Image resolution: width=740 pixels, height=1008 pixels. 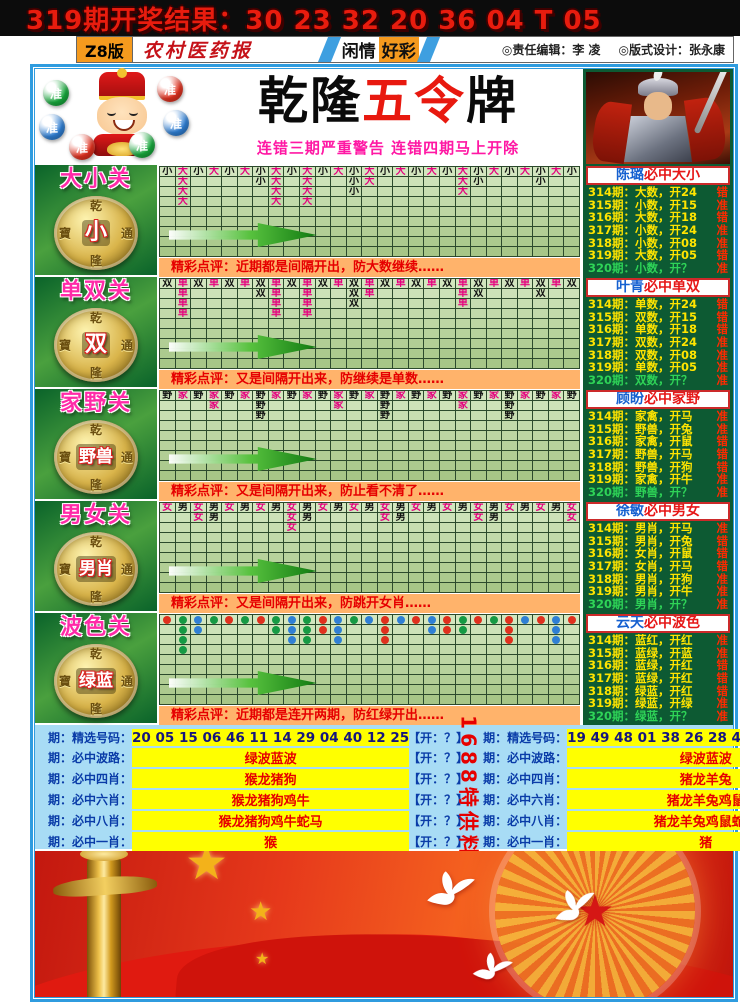 What do you see at coordinates (307, 293) in the screenshot?
I see `grid-cell: 单` at bounding box center [307, 293].